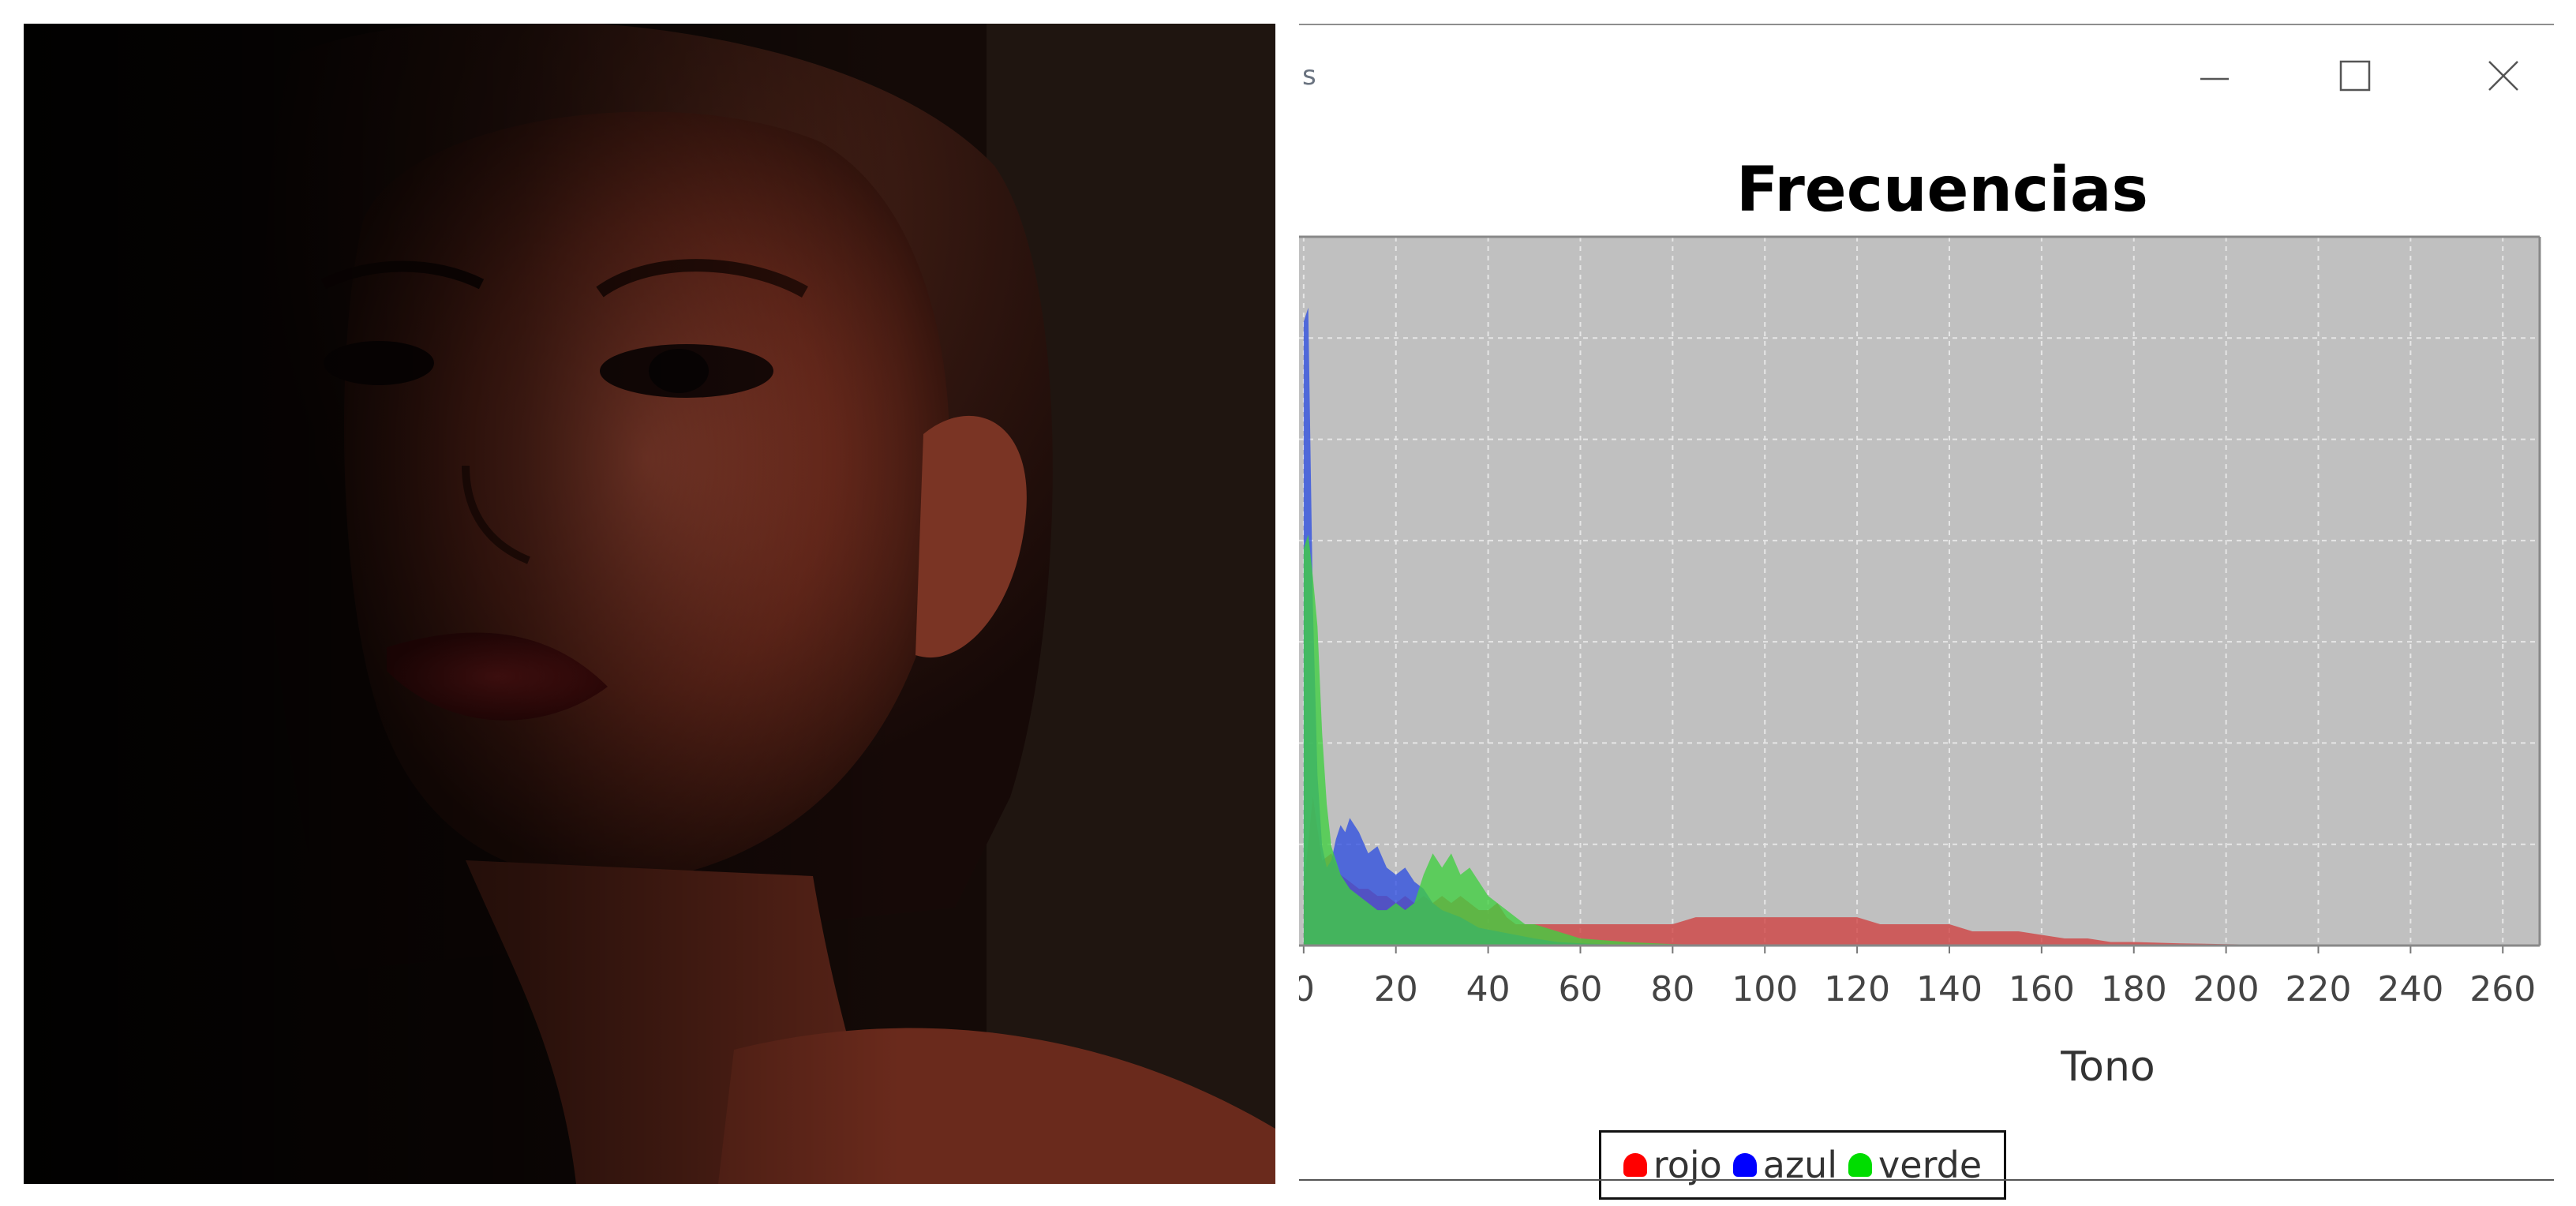 The height and width of the screenshot is (1206, 2576). What do you see at coordinates (1802, 1165) in the screenshot?
I see `chart-legend: rojo azul verde` at bounding box center [1802, 1165].